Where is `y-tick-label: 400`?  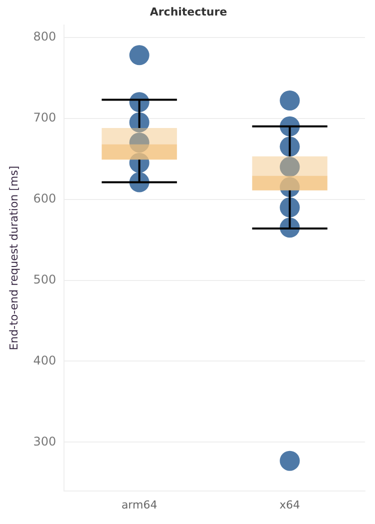 y-tick-label: 400 is located at coordinates (44, 360).